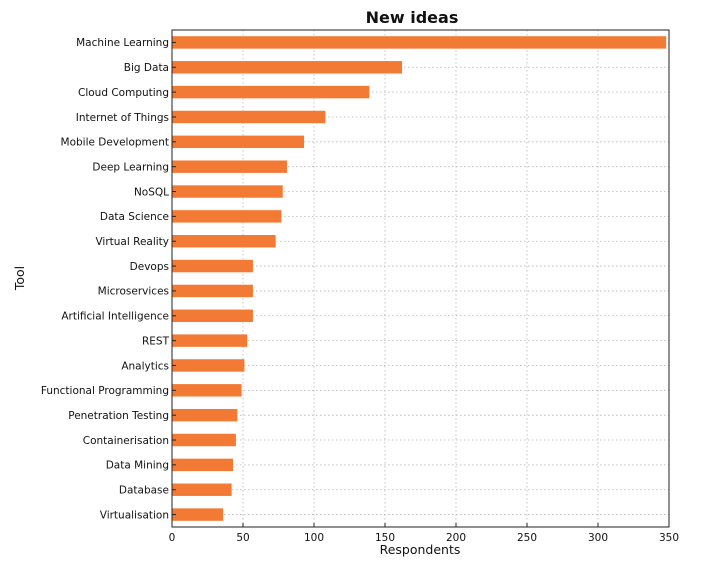 The image size is (708, 573). I want to click on y-tick-label: Analytics, so click(145, 366).